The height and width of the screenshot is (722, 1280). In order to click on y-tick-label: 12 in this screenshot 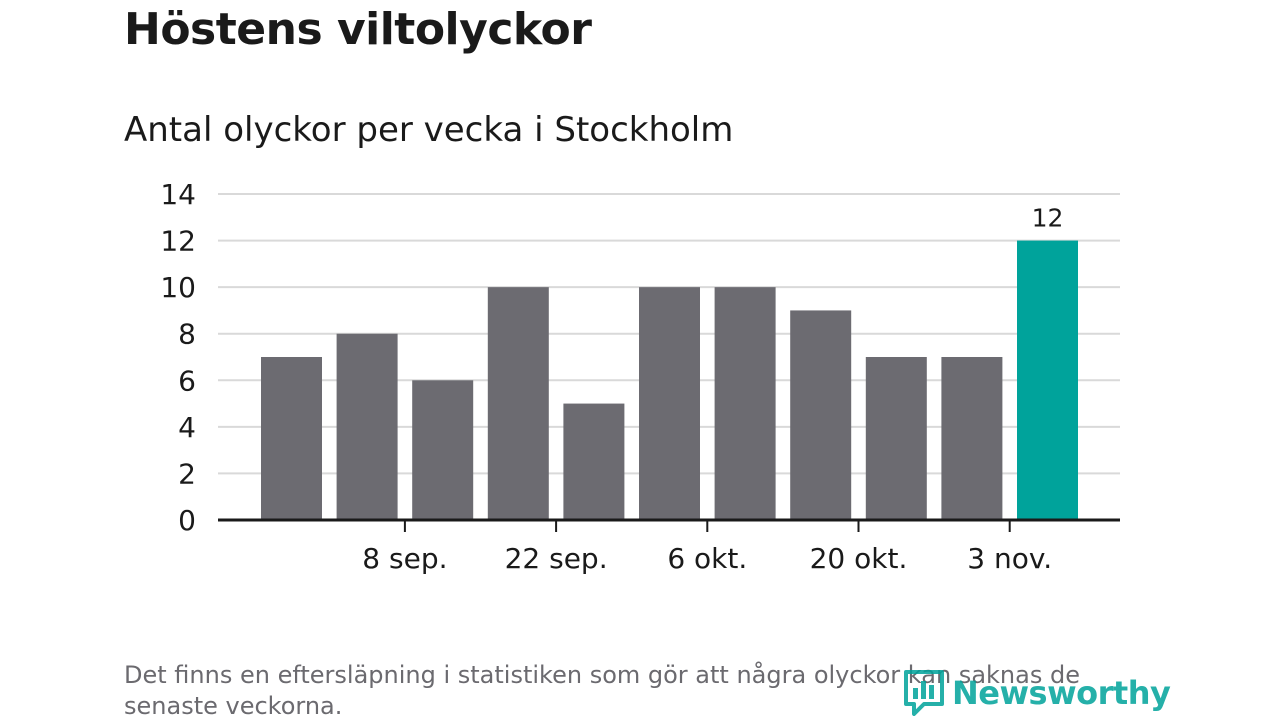, I will do `click(178, 241)`.